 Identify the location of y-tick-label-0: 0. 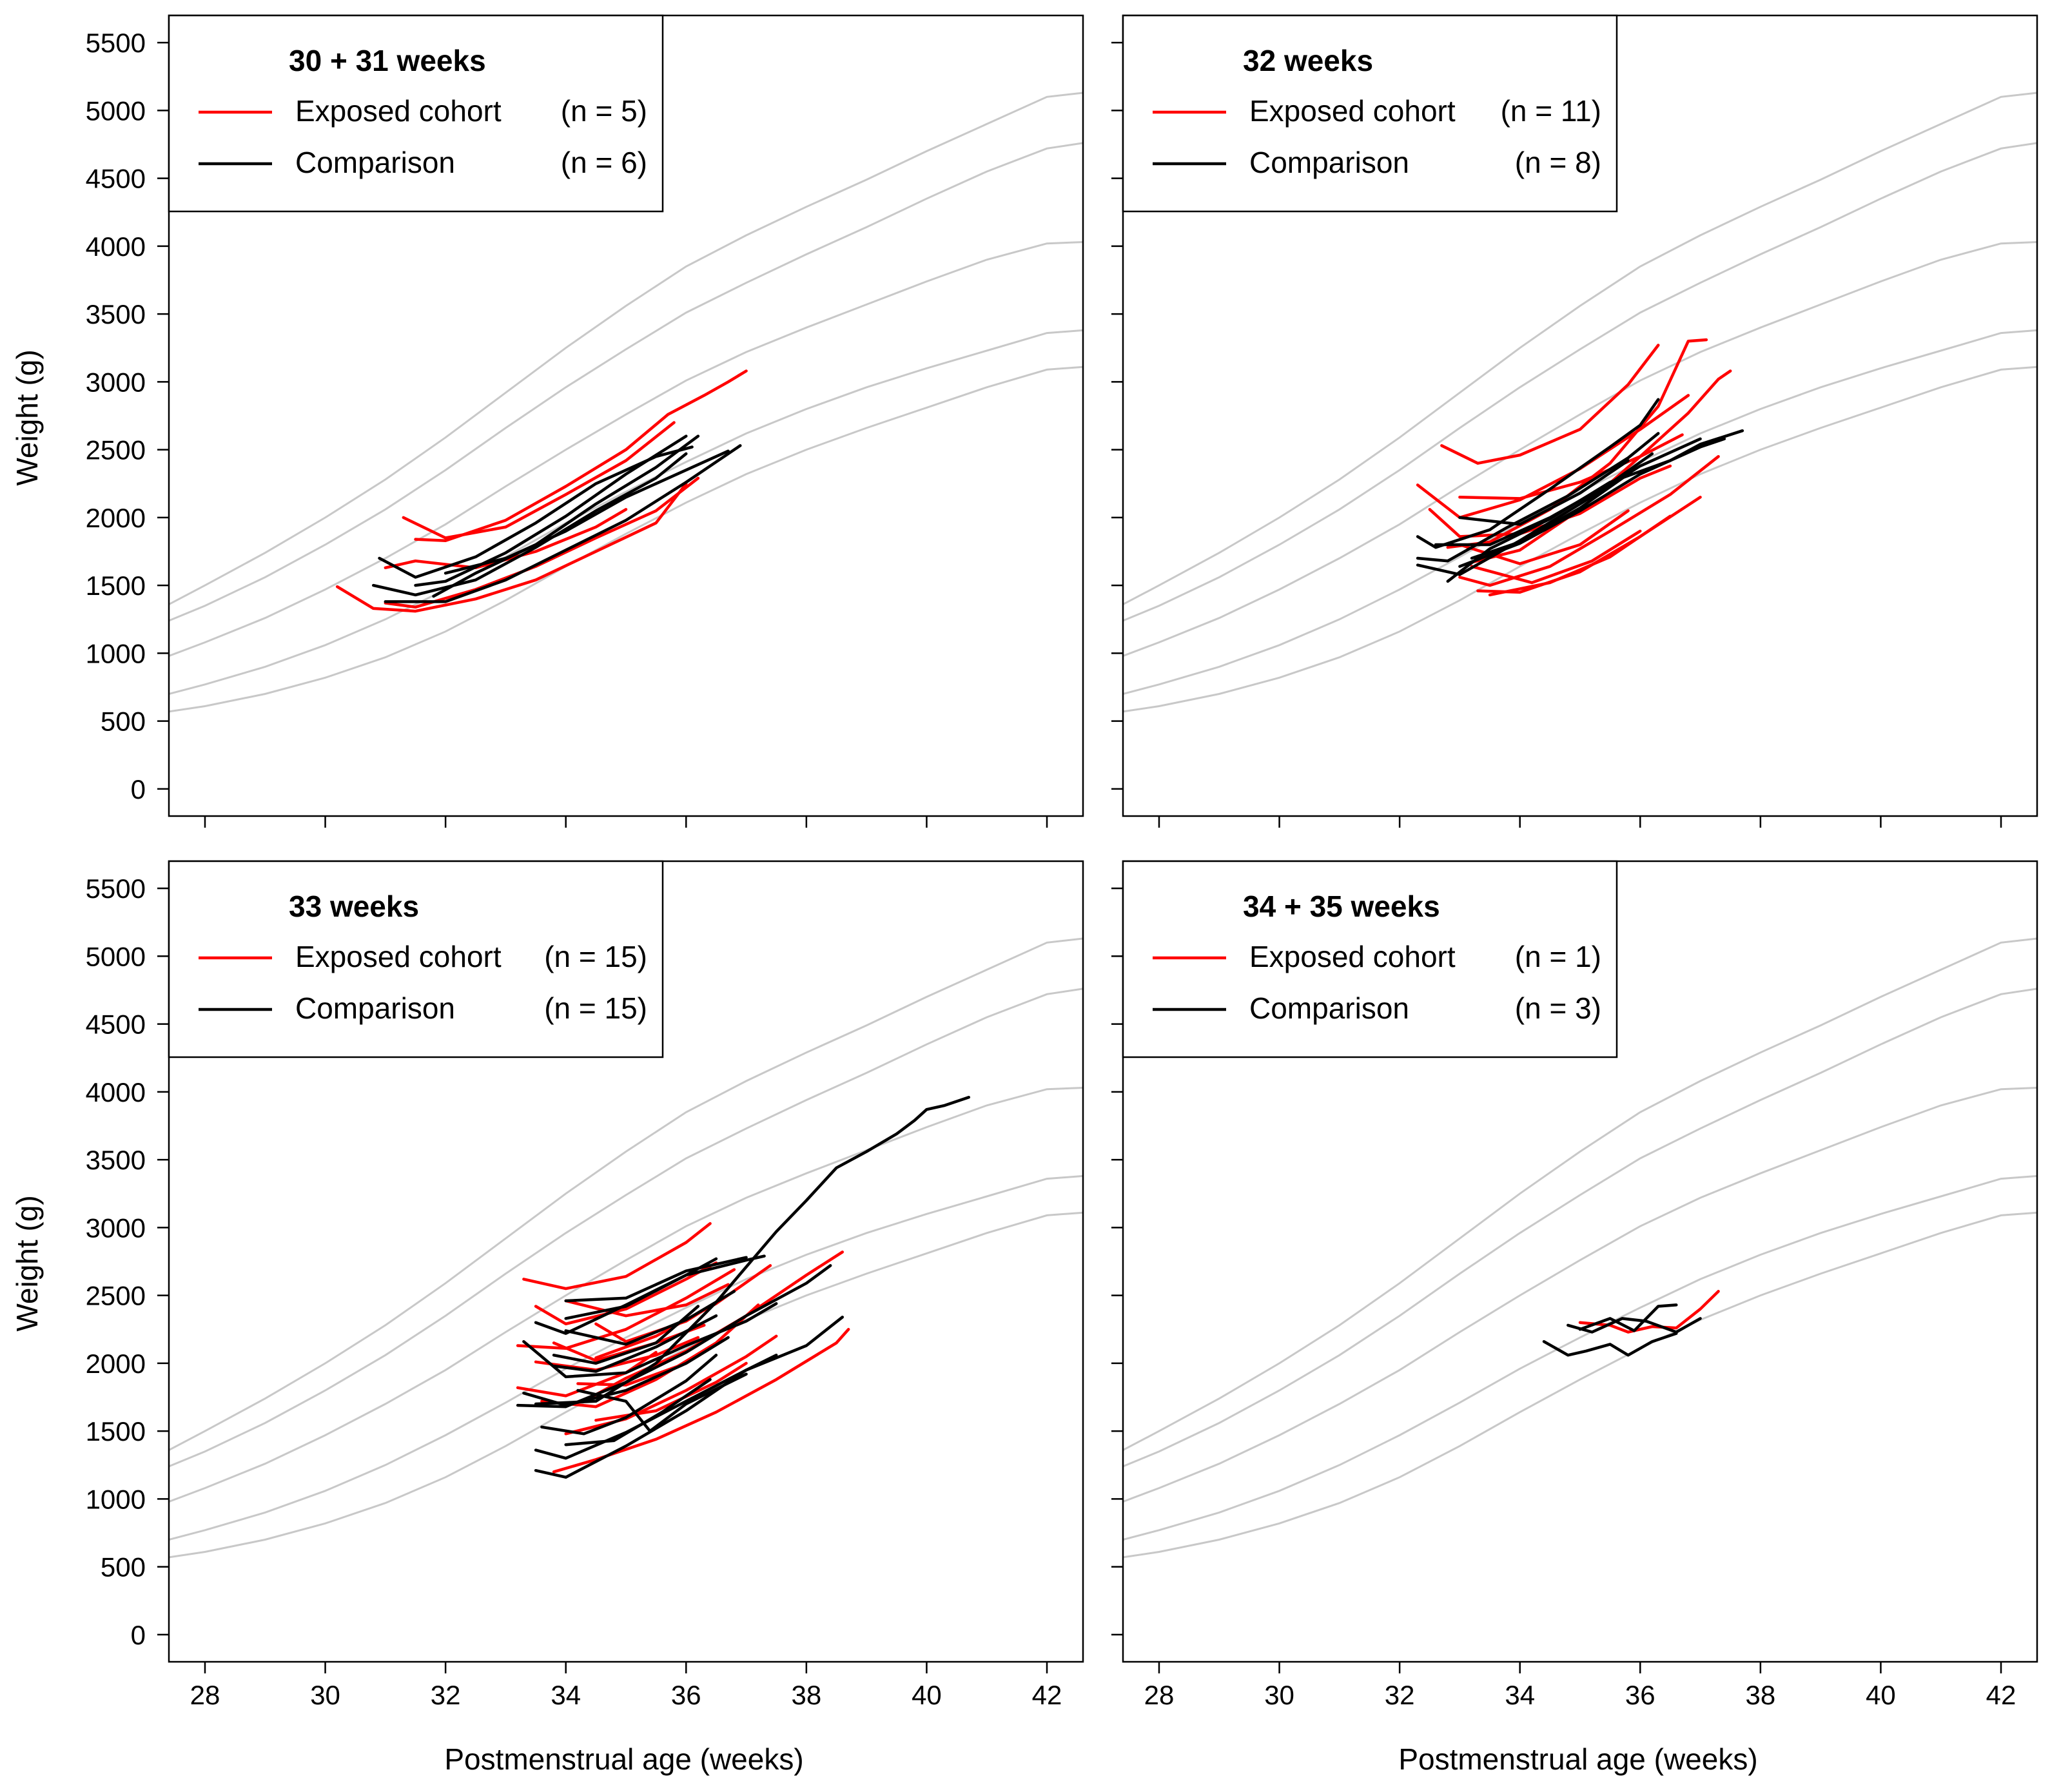
(138, 789).